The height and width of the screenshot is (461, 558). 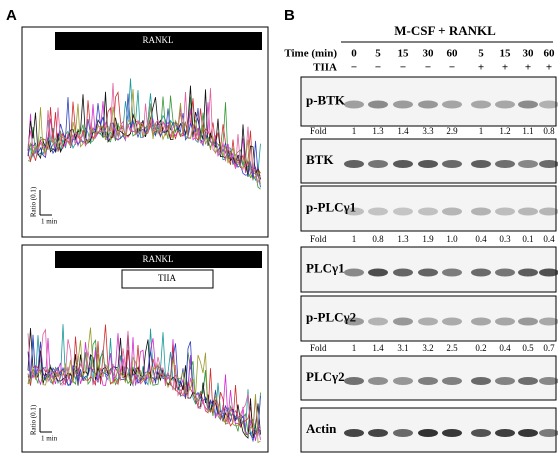 I want to click on stim-bar, so click(x=158, y=41).